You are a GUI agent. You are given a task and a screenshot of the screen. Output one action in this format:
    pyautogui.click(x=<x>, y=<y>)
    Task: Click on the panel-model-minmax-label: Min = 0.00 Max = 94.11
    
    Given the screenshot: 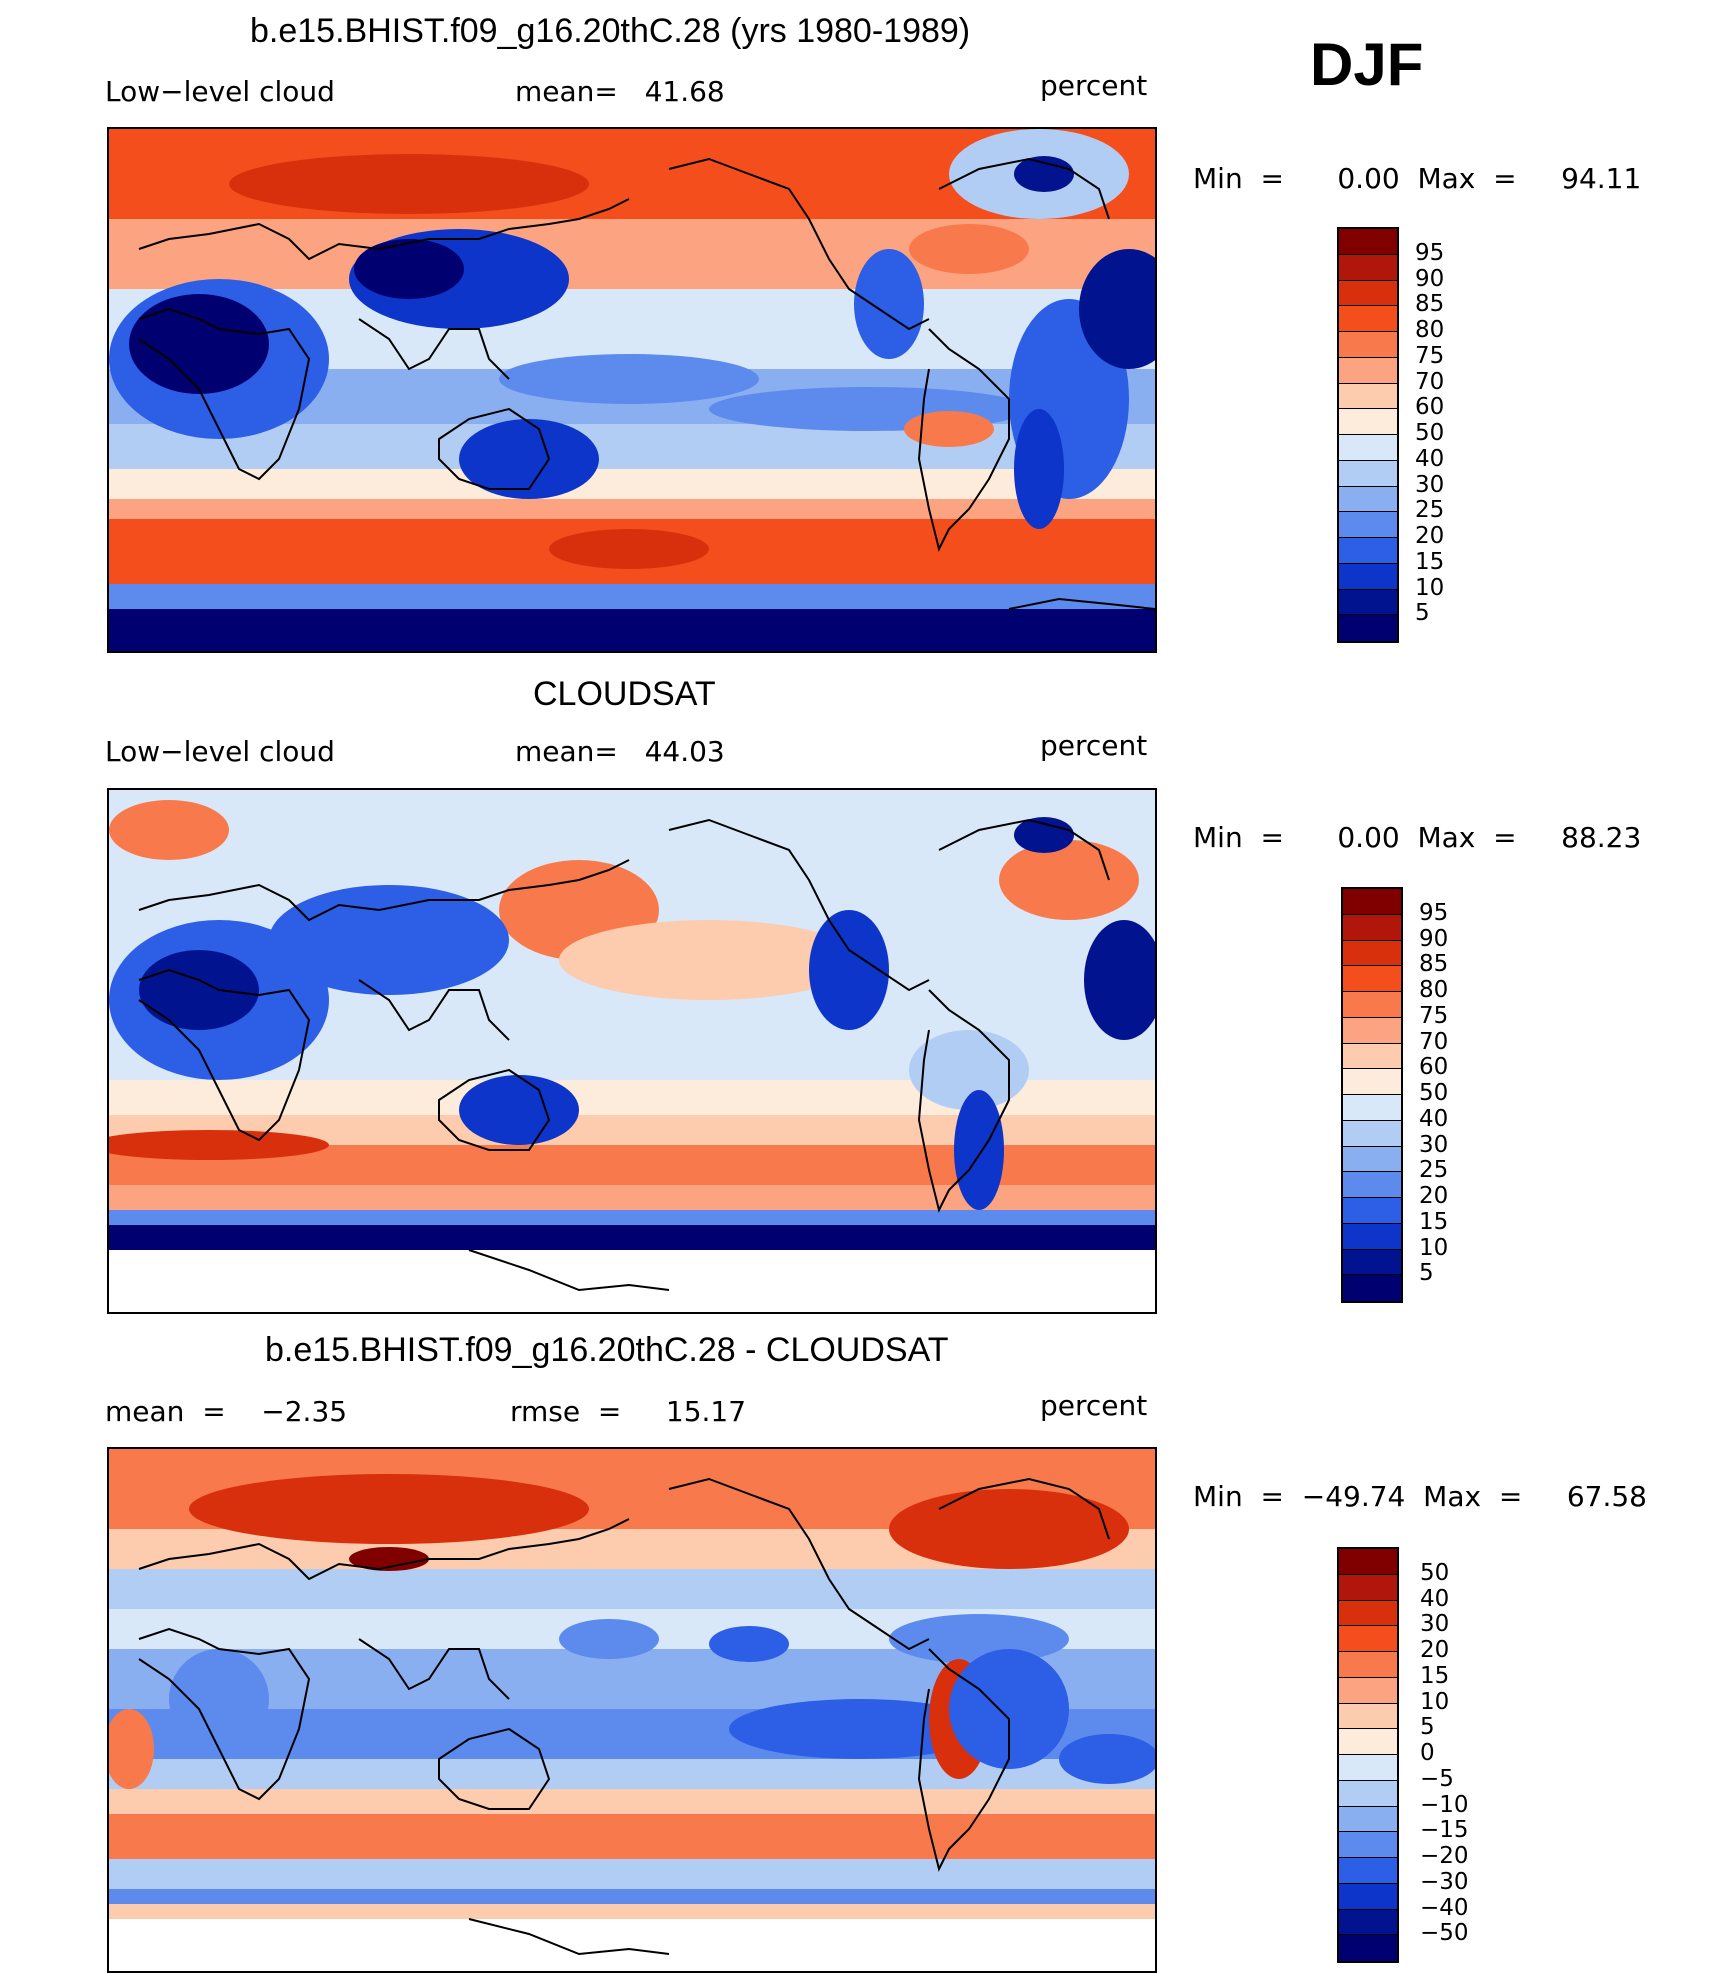 What is the action you would take?
    pyautogui.click(x=1417, y=178)
    